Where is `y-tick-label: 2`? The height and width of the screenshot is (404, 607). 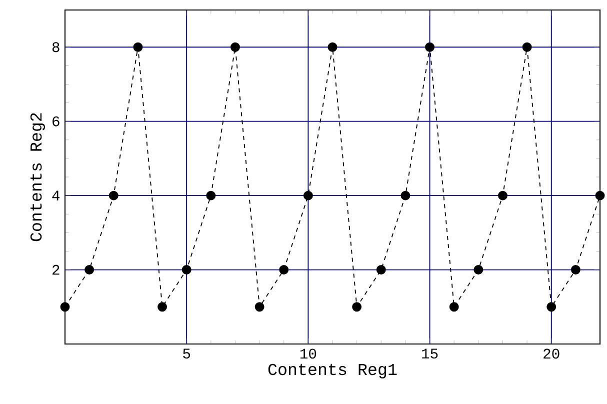 y-tick-label: 2 is located at coordinates (56, 269).